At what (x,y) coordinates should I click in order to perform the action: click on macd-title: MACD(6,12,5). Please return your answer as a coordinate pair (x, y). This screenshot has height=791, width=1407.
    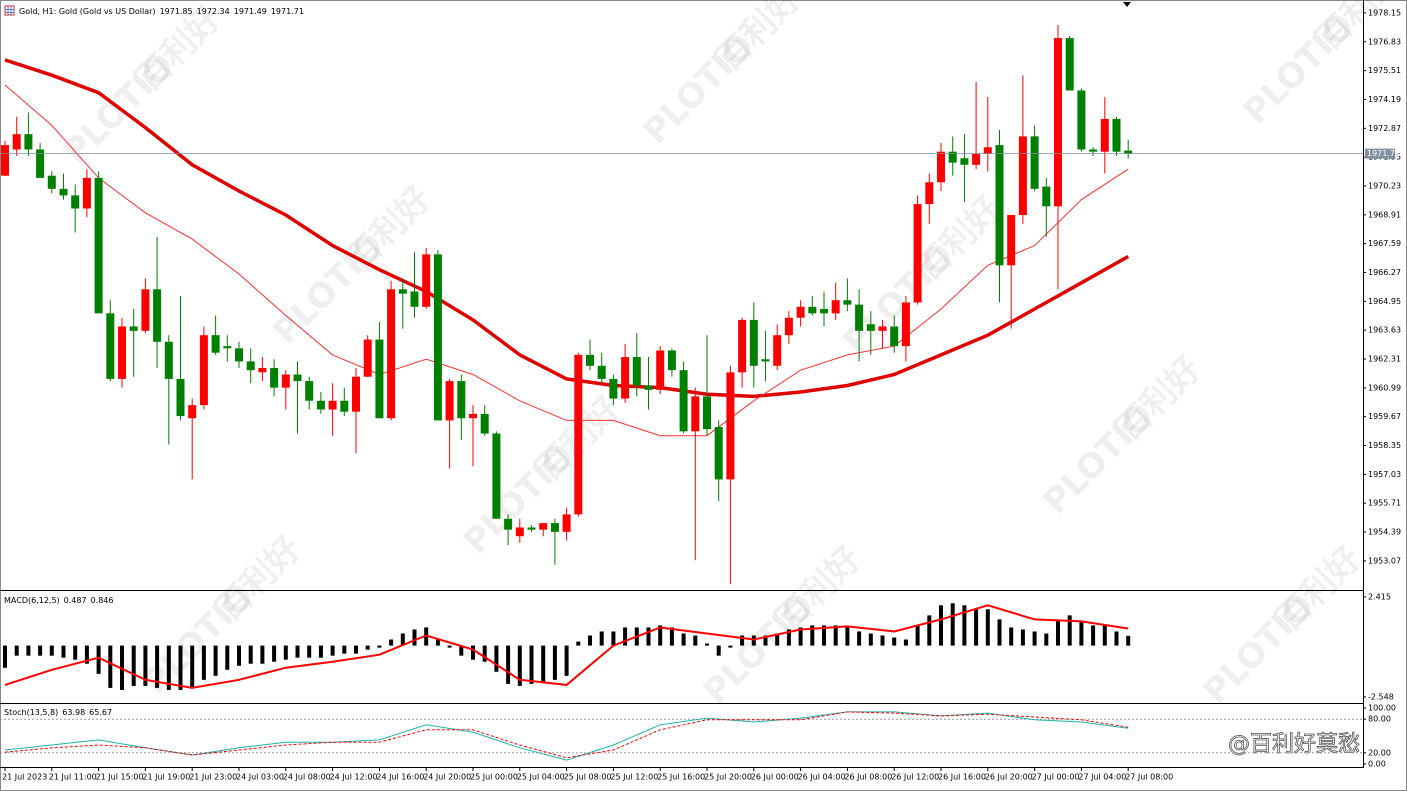
    Looking at the image, I should click on (32, 600).